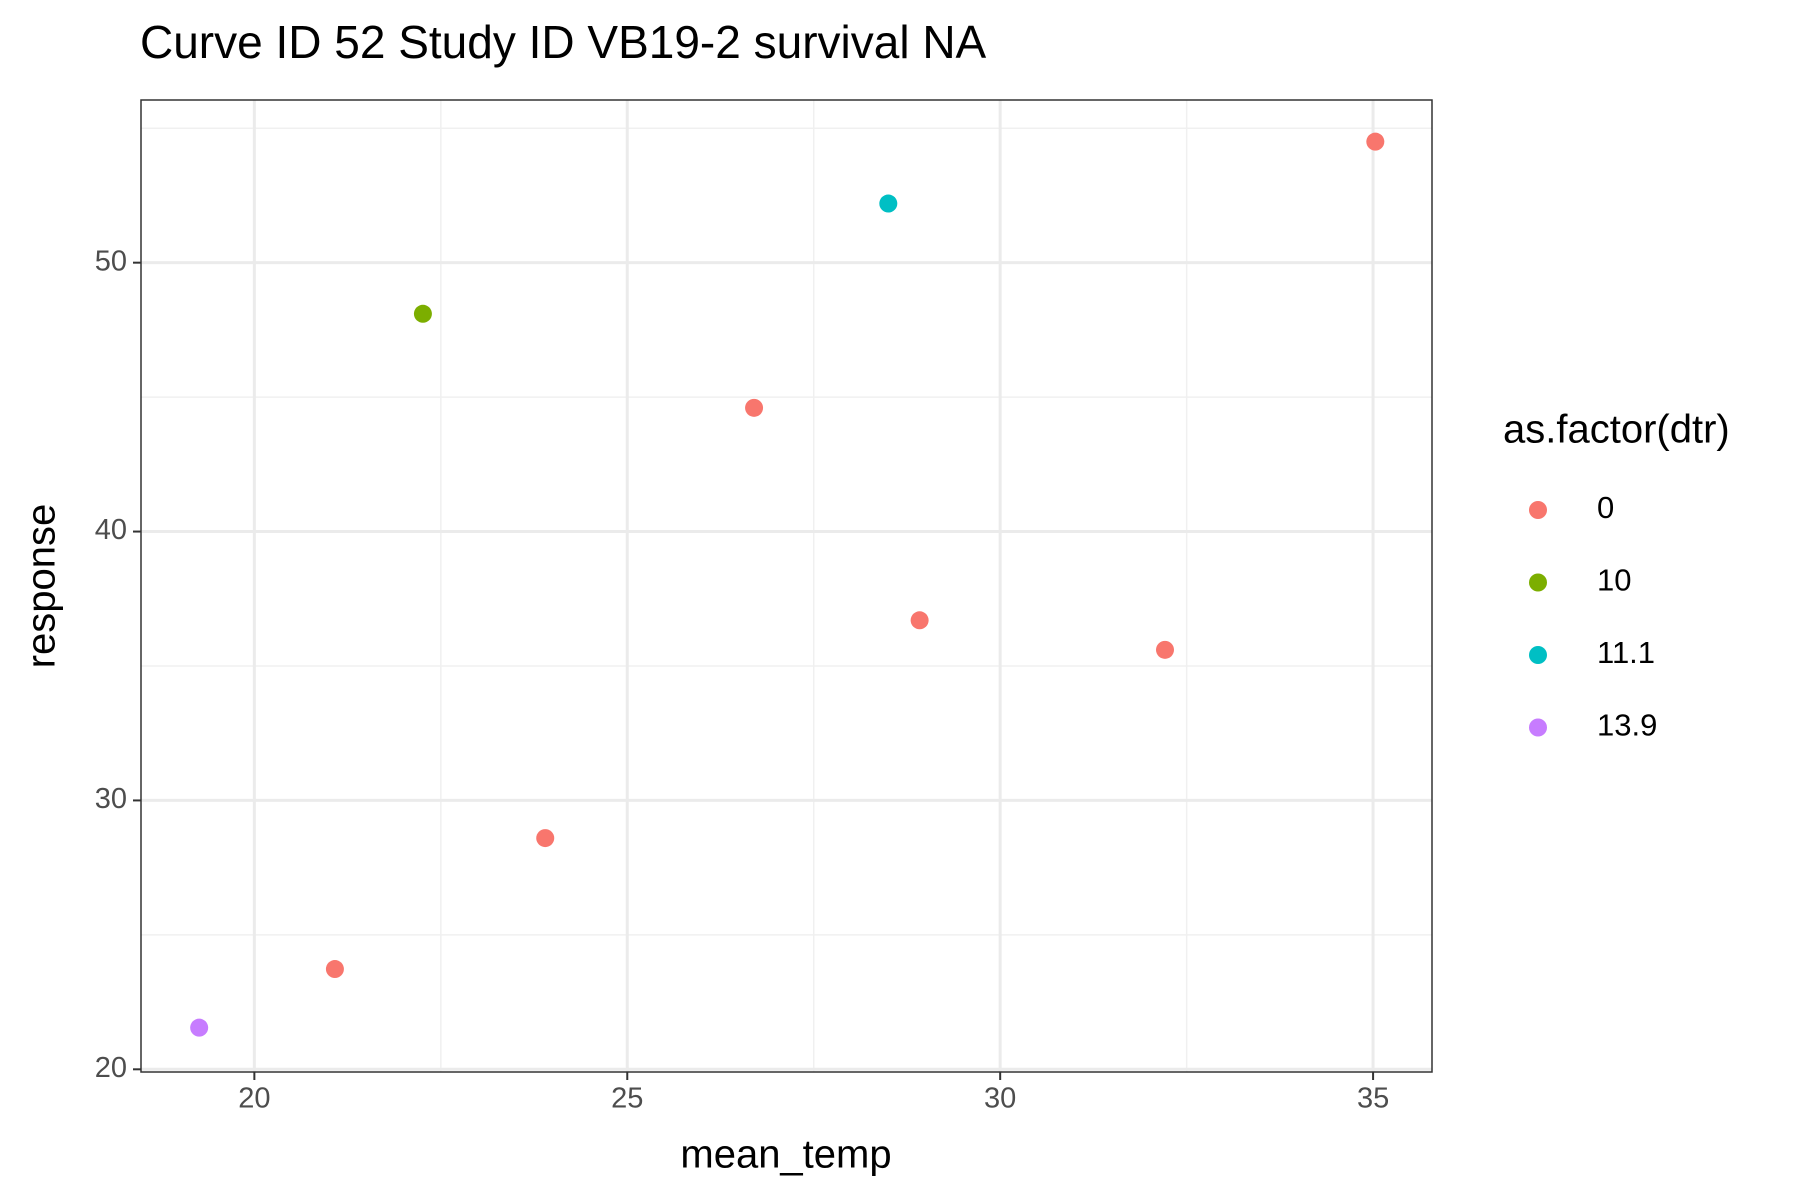 This screenshot has height=1200, width=1800. I want to click on x-tick-label: 20, so click(254, 1099).